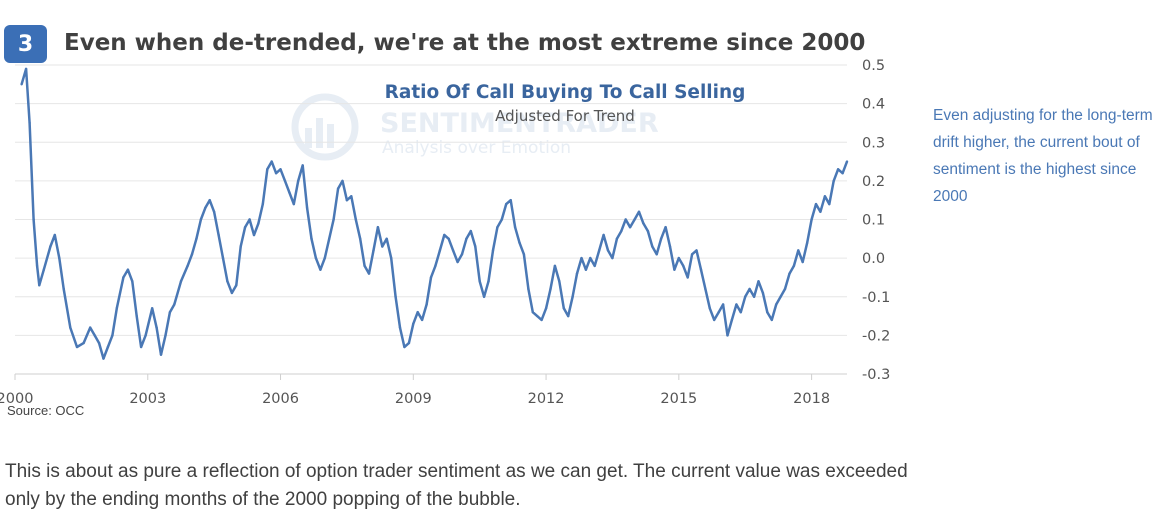 Image resolution: width=1161 pixels, height=527 pixels. Describe the element at coordinates (25, 44) in the screenshot. I see `section-number-badge: 3` at that location.